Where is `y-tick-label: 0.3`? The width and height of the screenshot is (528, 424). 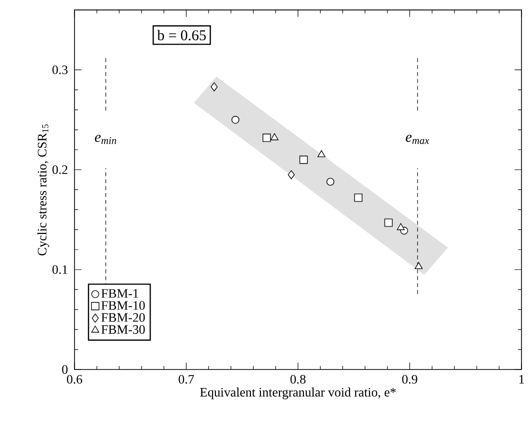 y-tick-label: 0.3 is located at coordinates (60, 69).